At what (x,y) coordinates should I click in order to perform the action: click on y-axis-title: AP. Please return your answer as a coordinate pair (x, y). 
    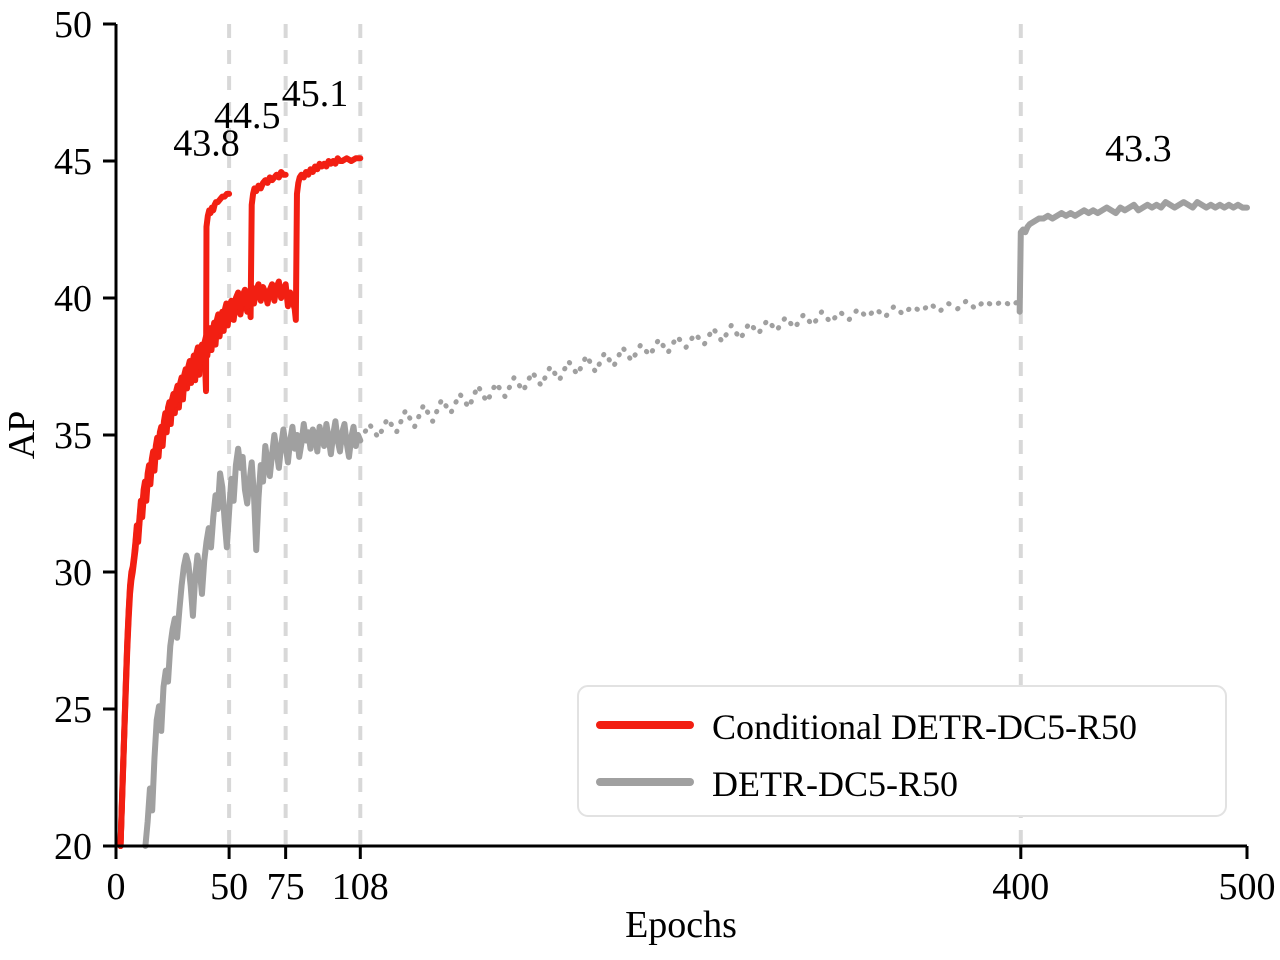
    Looking at the image, I should click on (22, 435).